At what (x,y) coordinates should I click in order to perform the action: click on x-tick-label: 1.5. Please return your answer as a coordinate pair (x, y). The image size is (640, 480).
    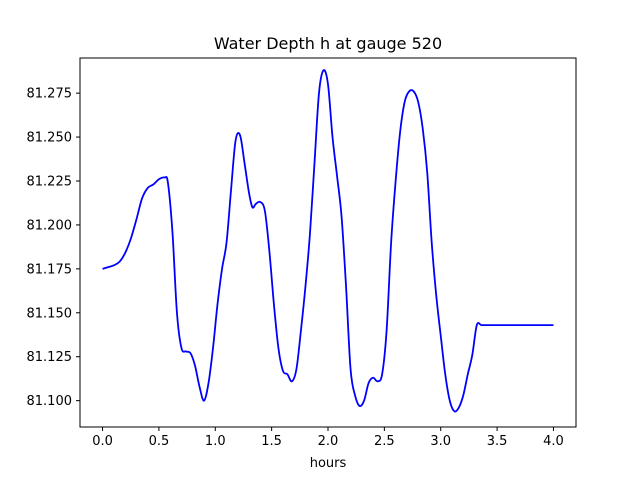
    Looking at the image, I should click on (271, 441).